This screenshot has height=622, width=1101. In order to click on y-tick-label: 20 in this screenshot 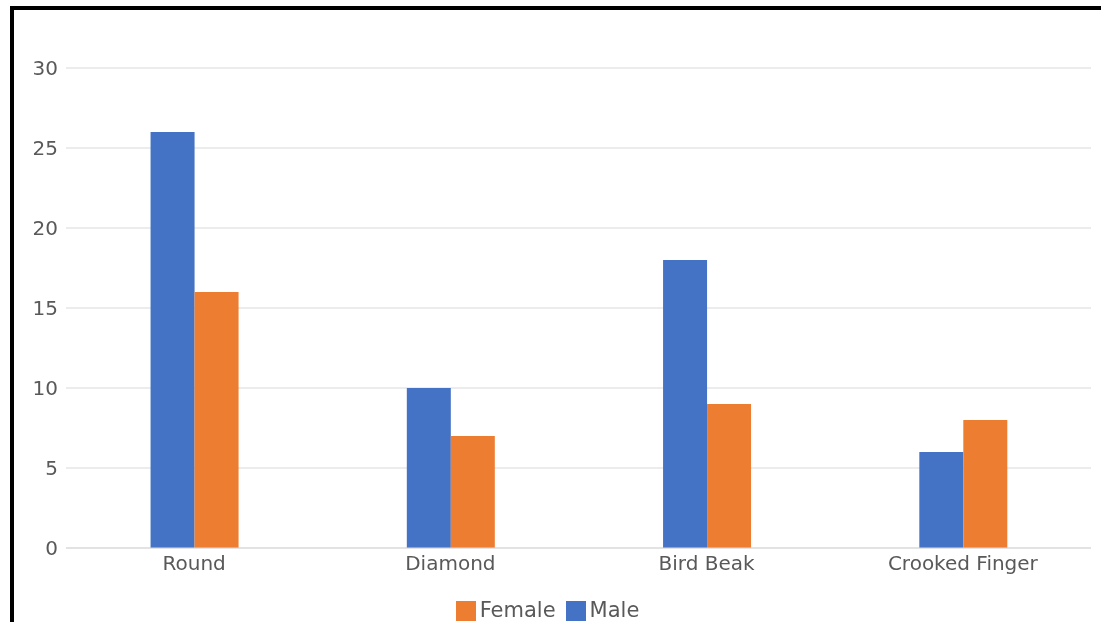, I will do `click(45, 228)`.